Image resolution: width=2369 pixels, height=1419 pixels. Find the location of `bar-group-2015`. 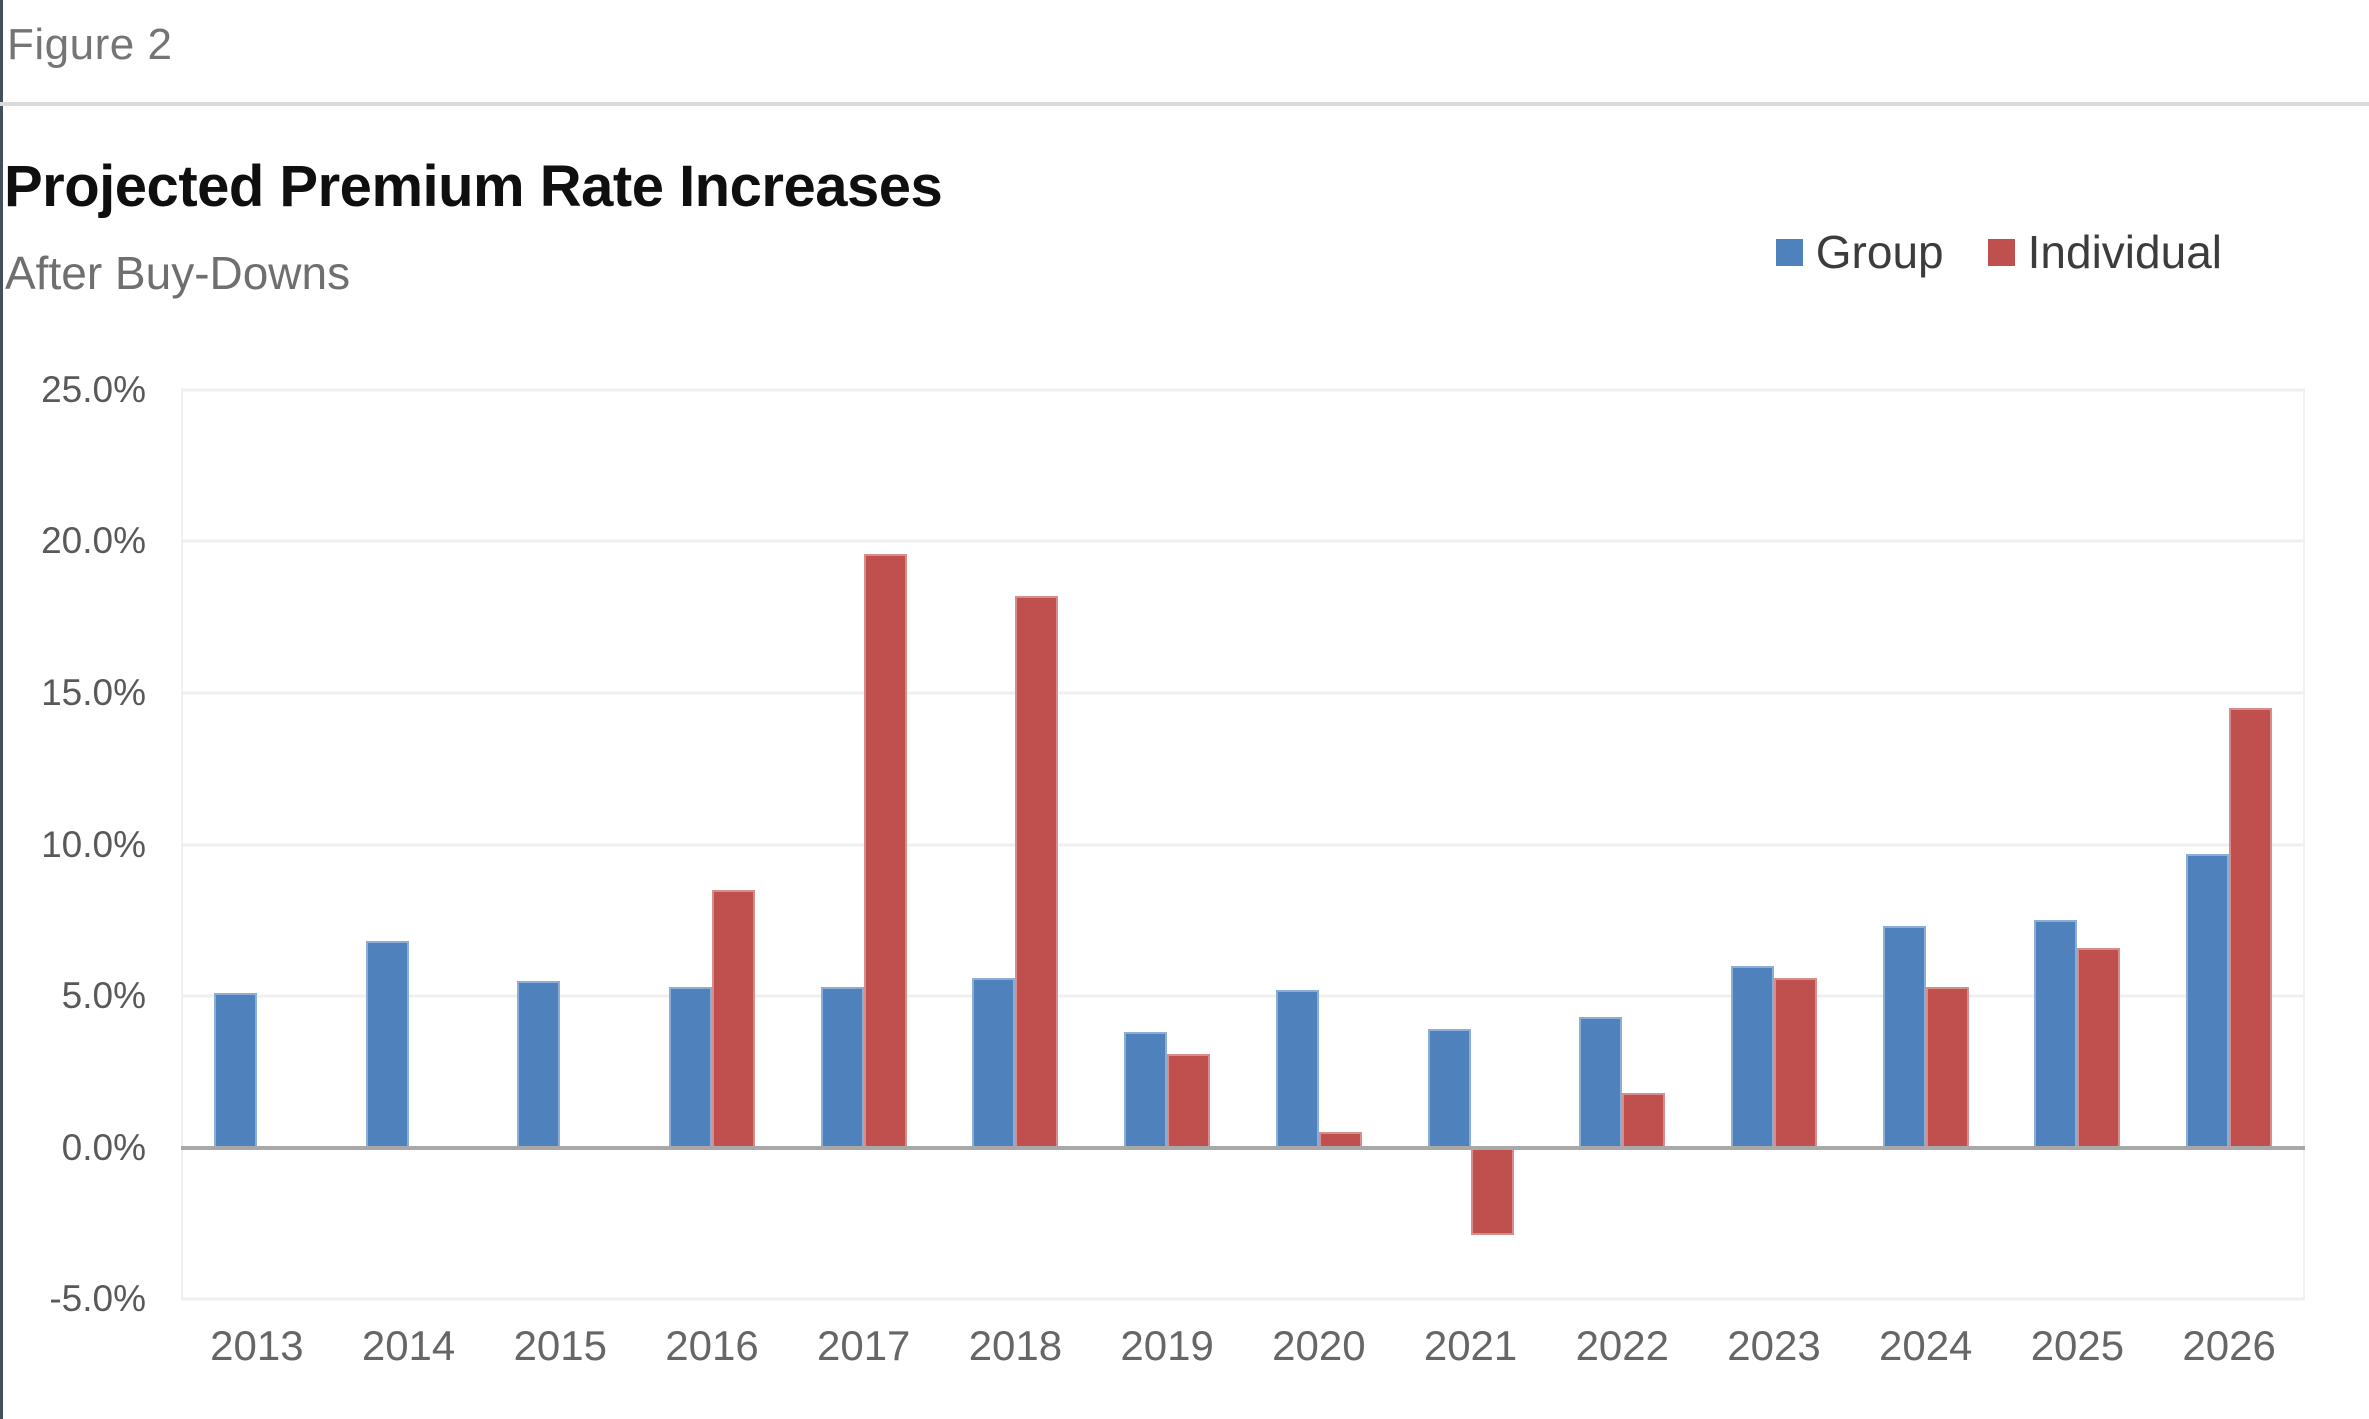

bar-group-2015 is located at coordinates (560, 844).